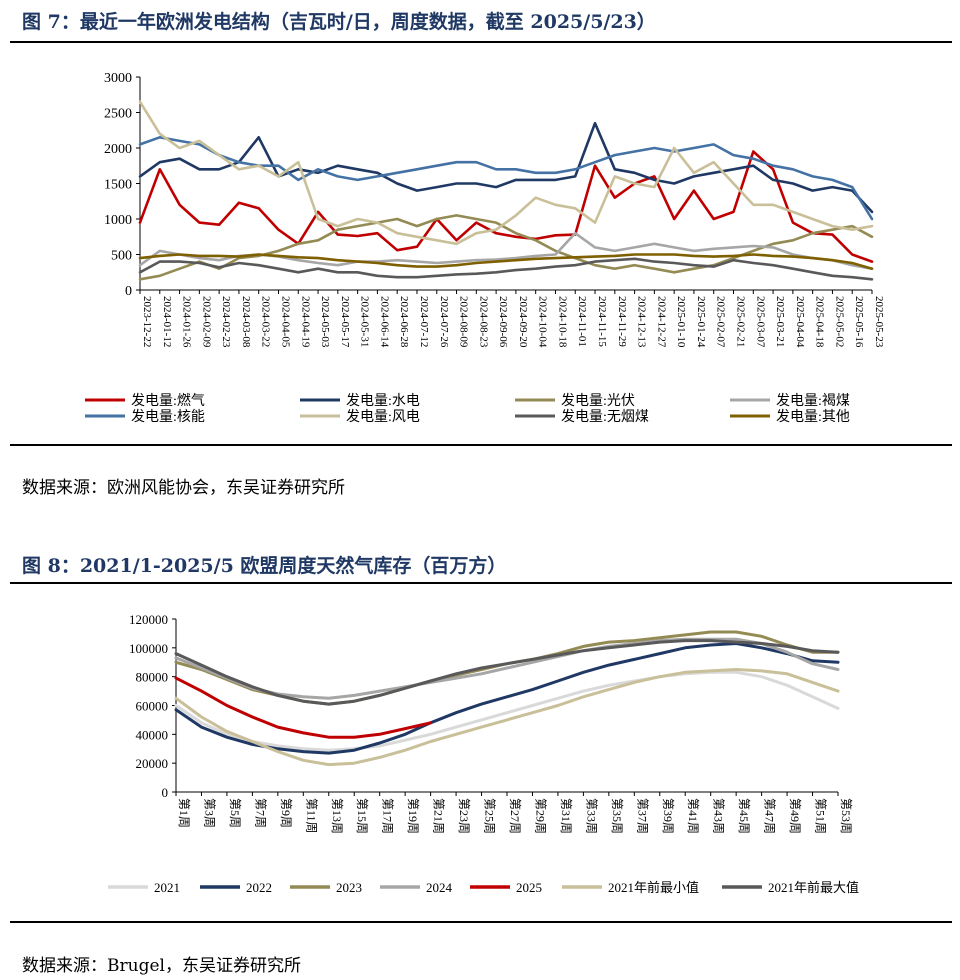 The height and width of the screenshot is (980, 960). What do you see at coordinates (118, 114) in the screenshot?
I see `y-tick-label: 2500` at bounding box center [118, 114].